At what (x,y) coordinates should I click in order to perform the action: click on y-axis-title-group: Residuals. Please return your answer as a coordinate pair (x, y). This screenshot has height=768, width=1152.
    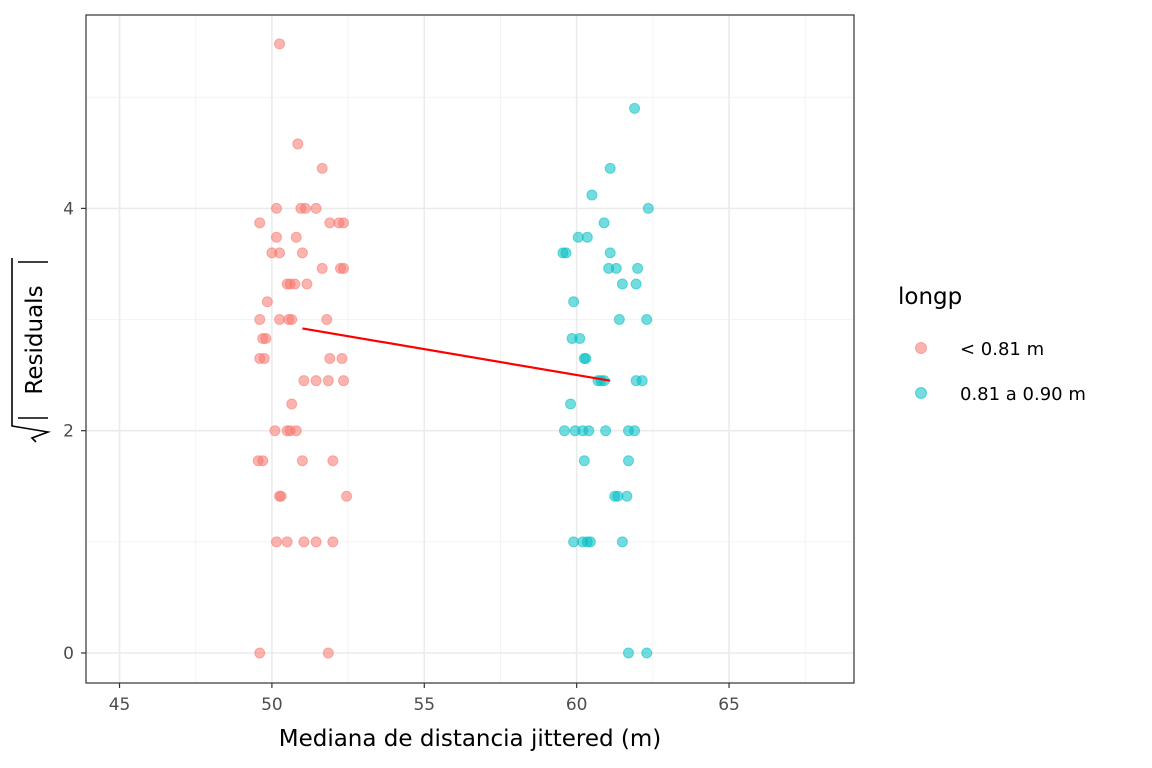
    Looking at the image, I should click on (31, 350).